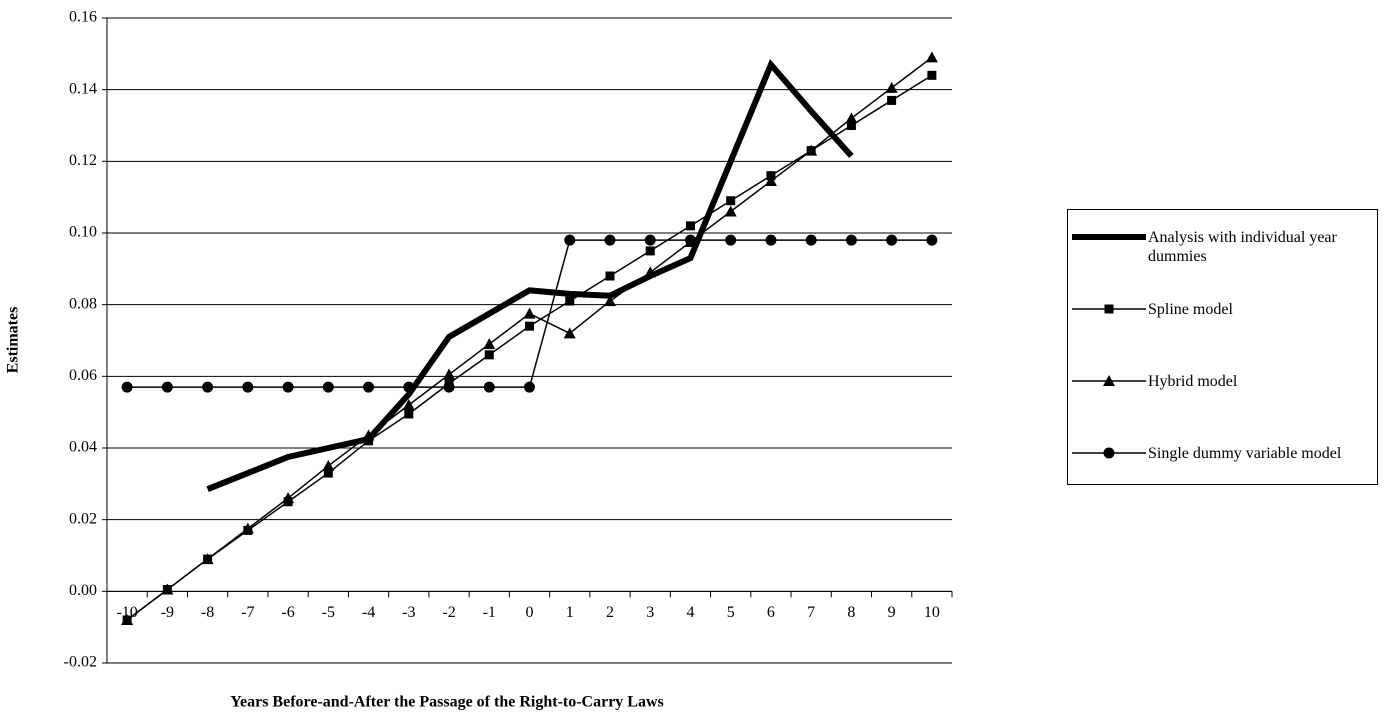  What do you see at coordinates (489, 612) in the screenshot?
I see `x-tick-label: -1` at bounding box center [489, 612].